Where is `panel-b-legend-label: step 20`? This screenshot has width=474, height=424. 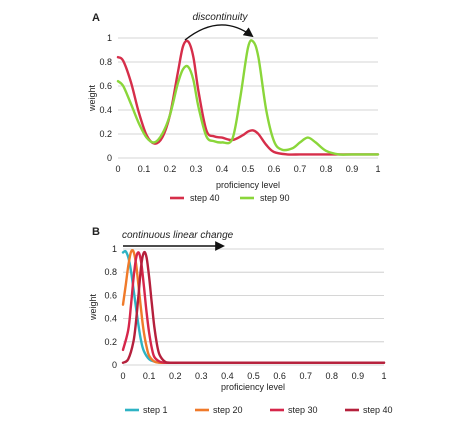
panel-b-legend-label: step 20 is located at coordinates (228, 410).